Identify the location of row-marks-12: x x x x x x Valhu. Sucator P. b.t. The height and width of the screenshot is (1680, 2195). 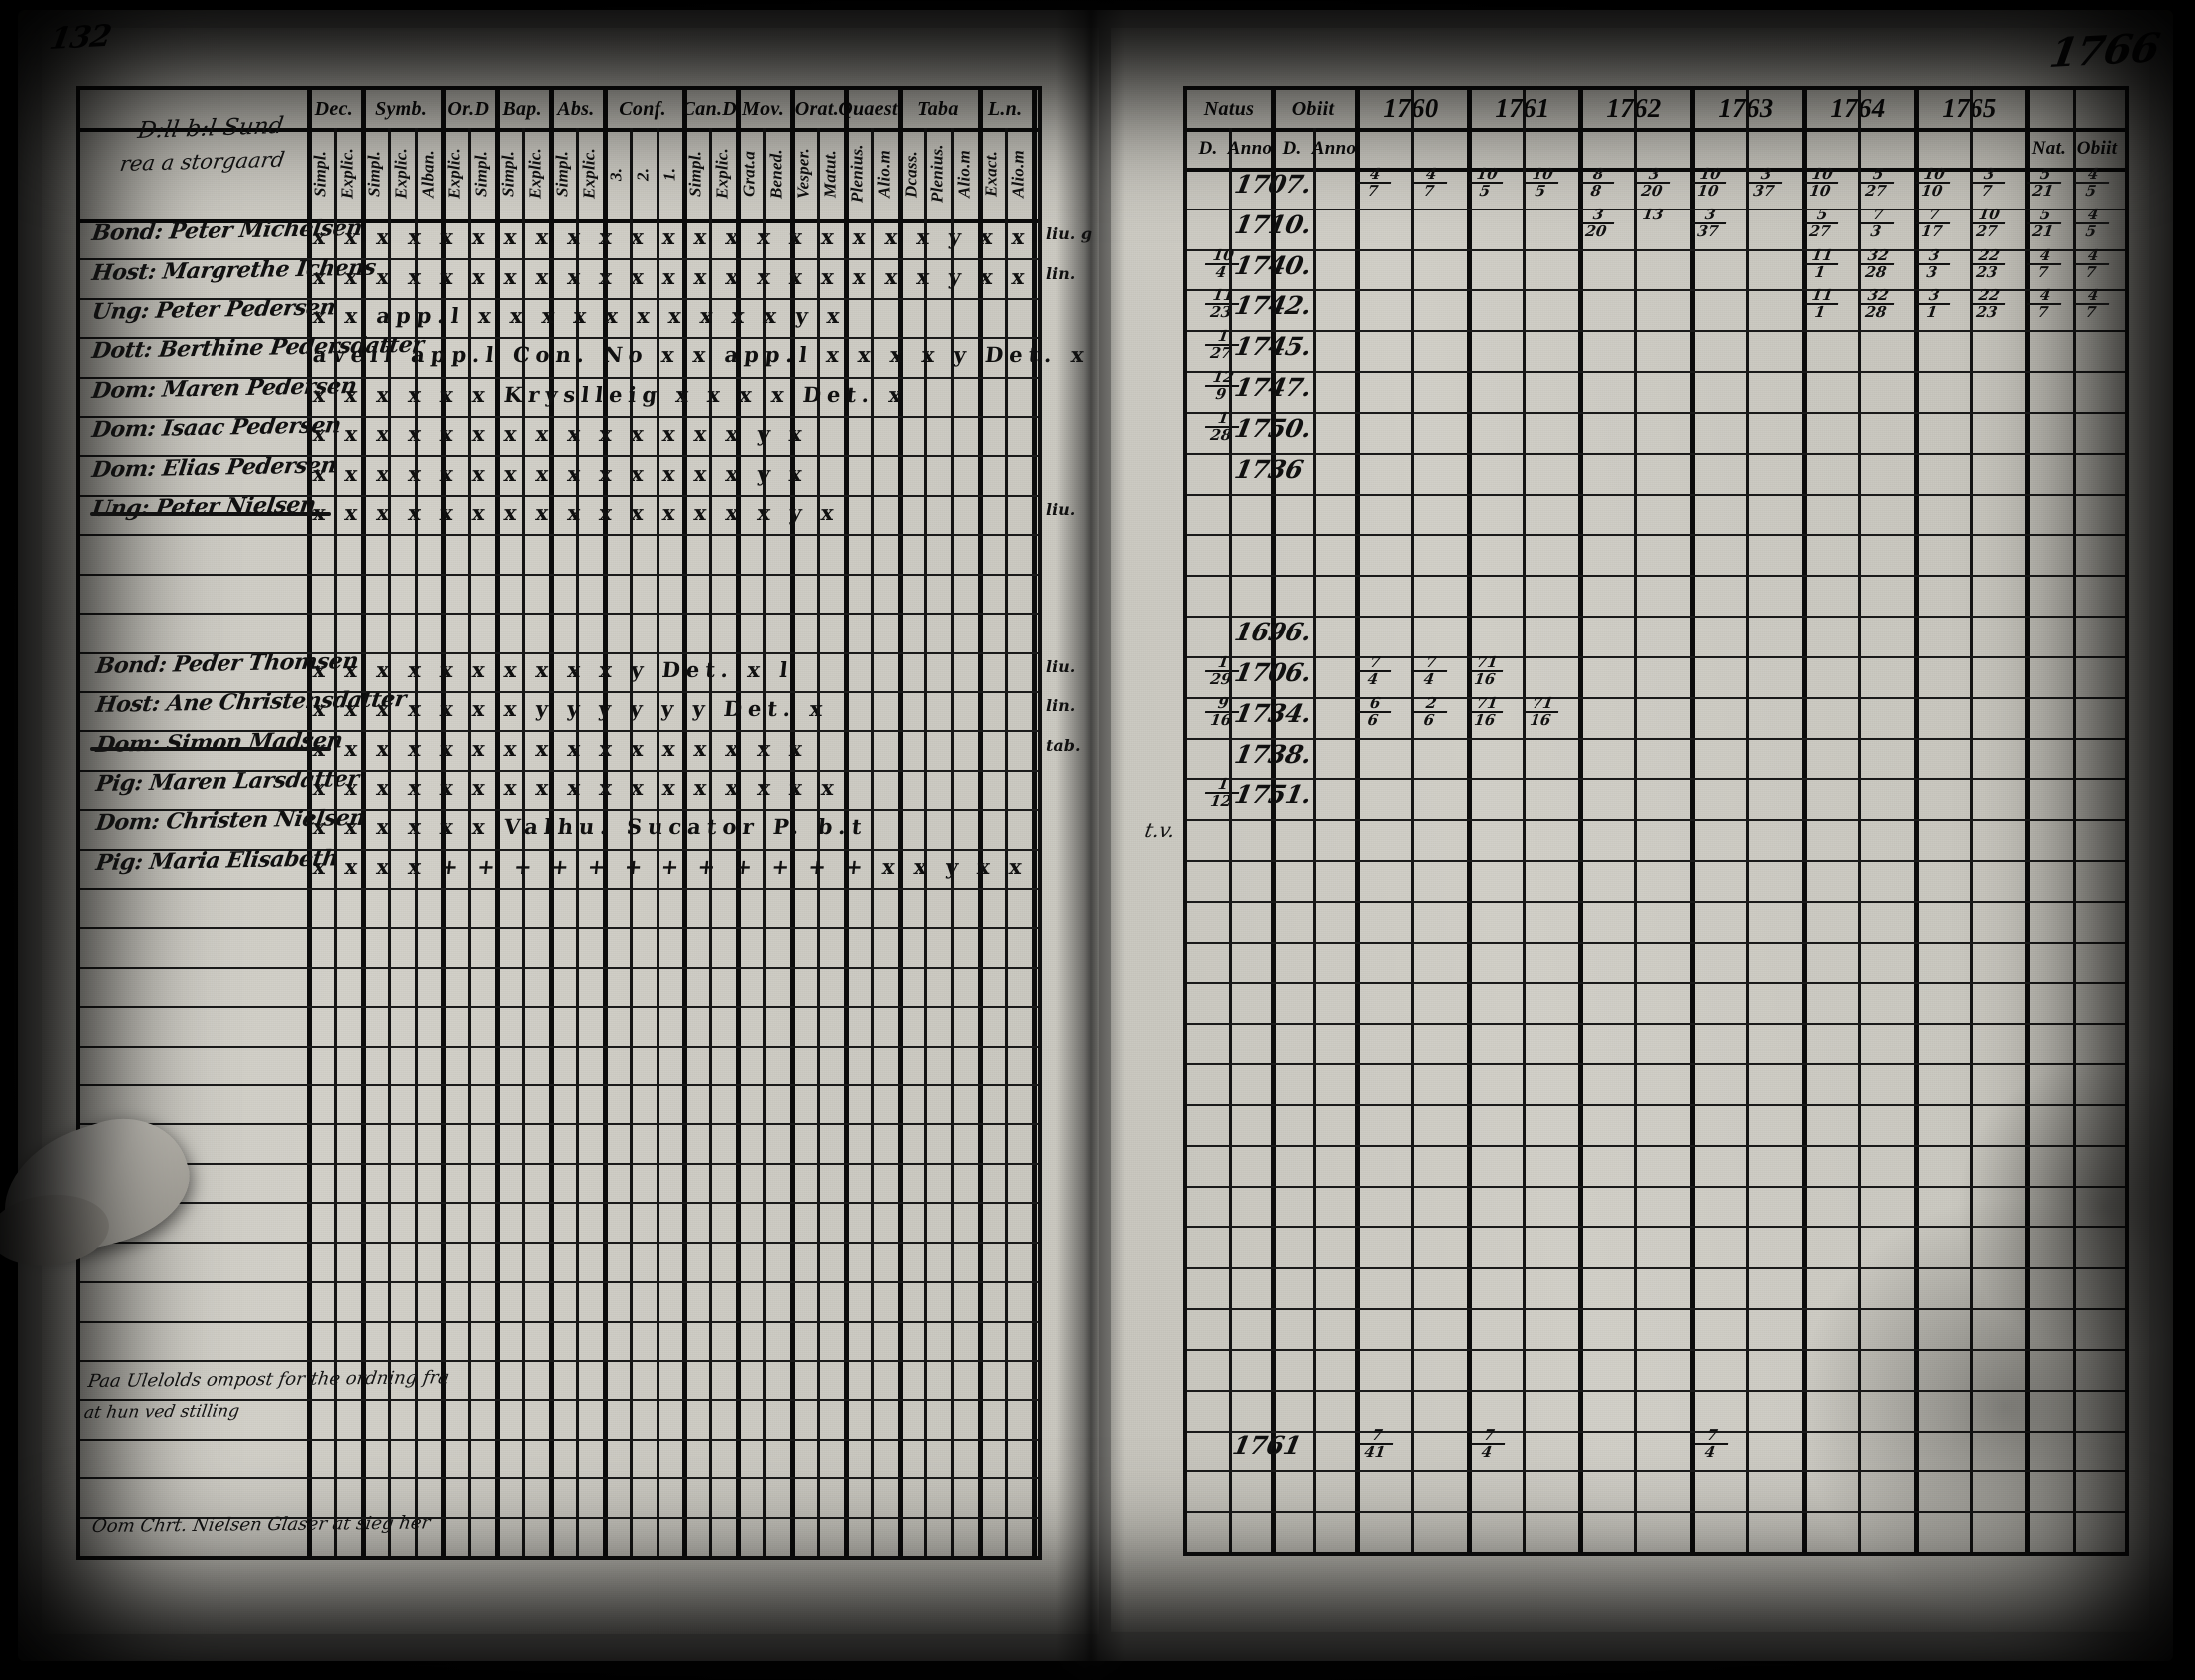
(590, 827).